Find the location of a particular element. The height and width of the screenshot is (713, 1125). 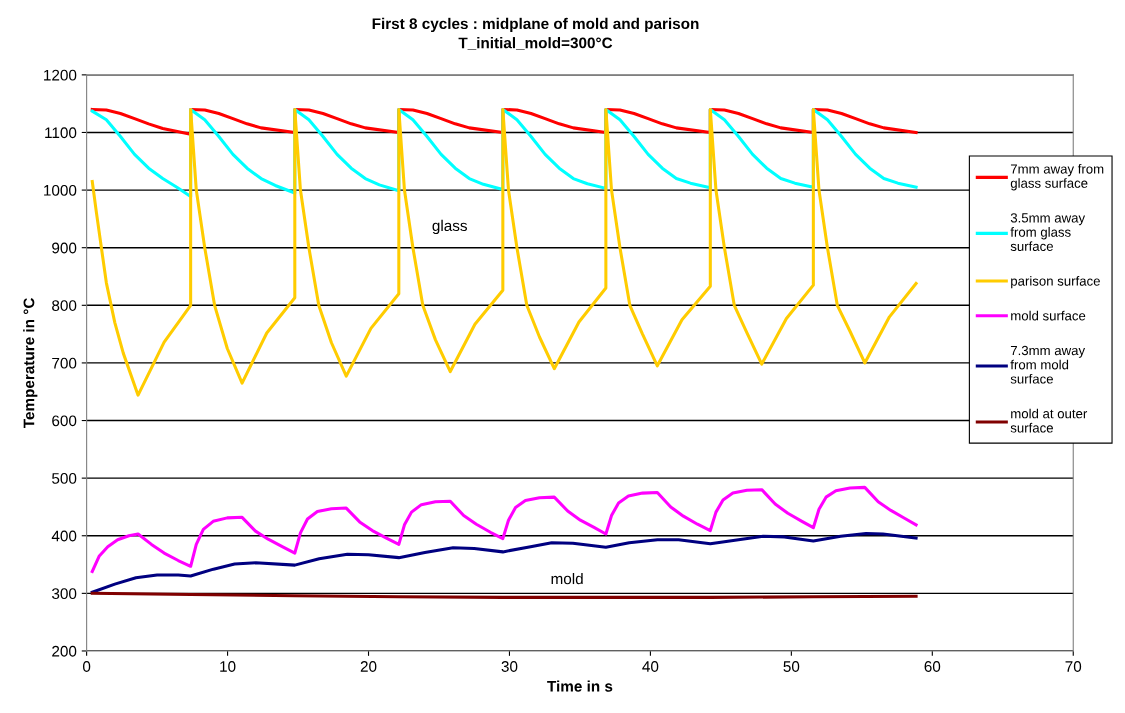

legend-label: 7.3mm away from mold surface is located at coordinates (1048, 364).